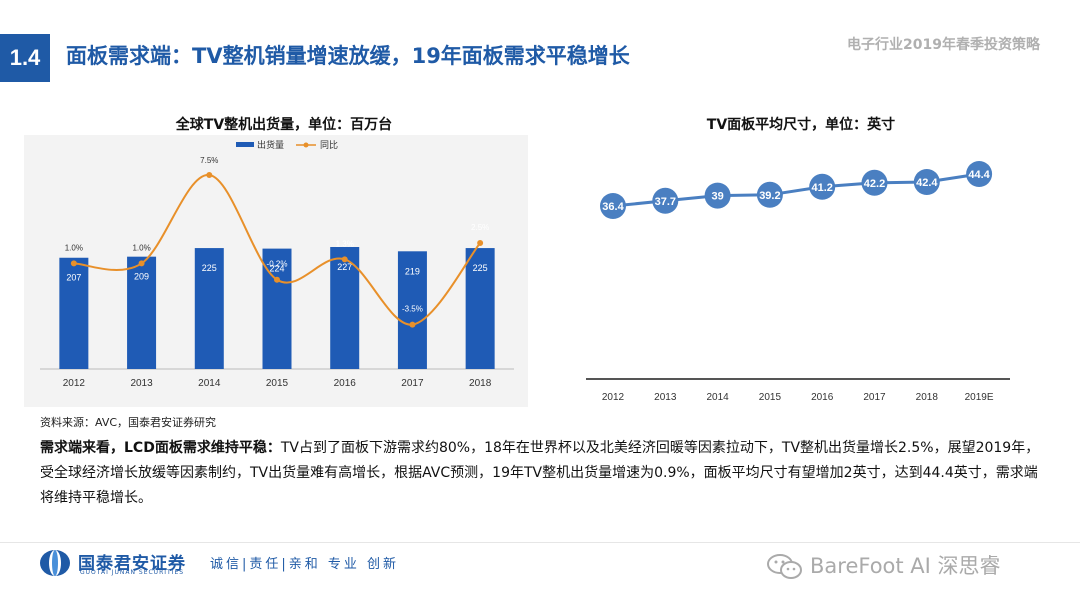  I want to click on source-note: 资料来源：AVC，国泰君安证券研究, so click(128, 422).